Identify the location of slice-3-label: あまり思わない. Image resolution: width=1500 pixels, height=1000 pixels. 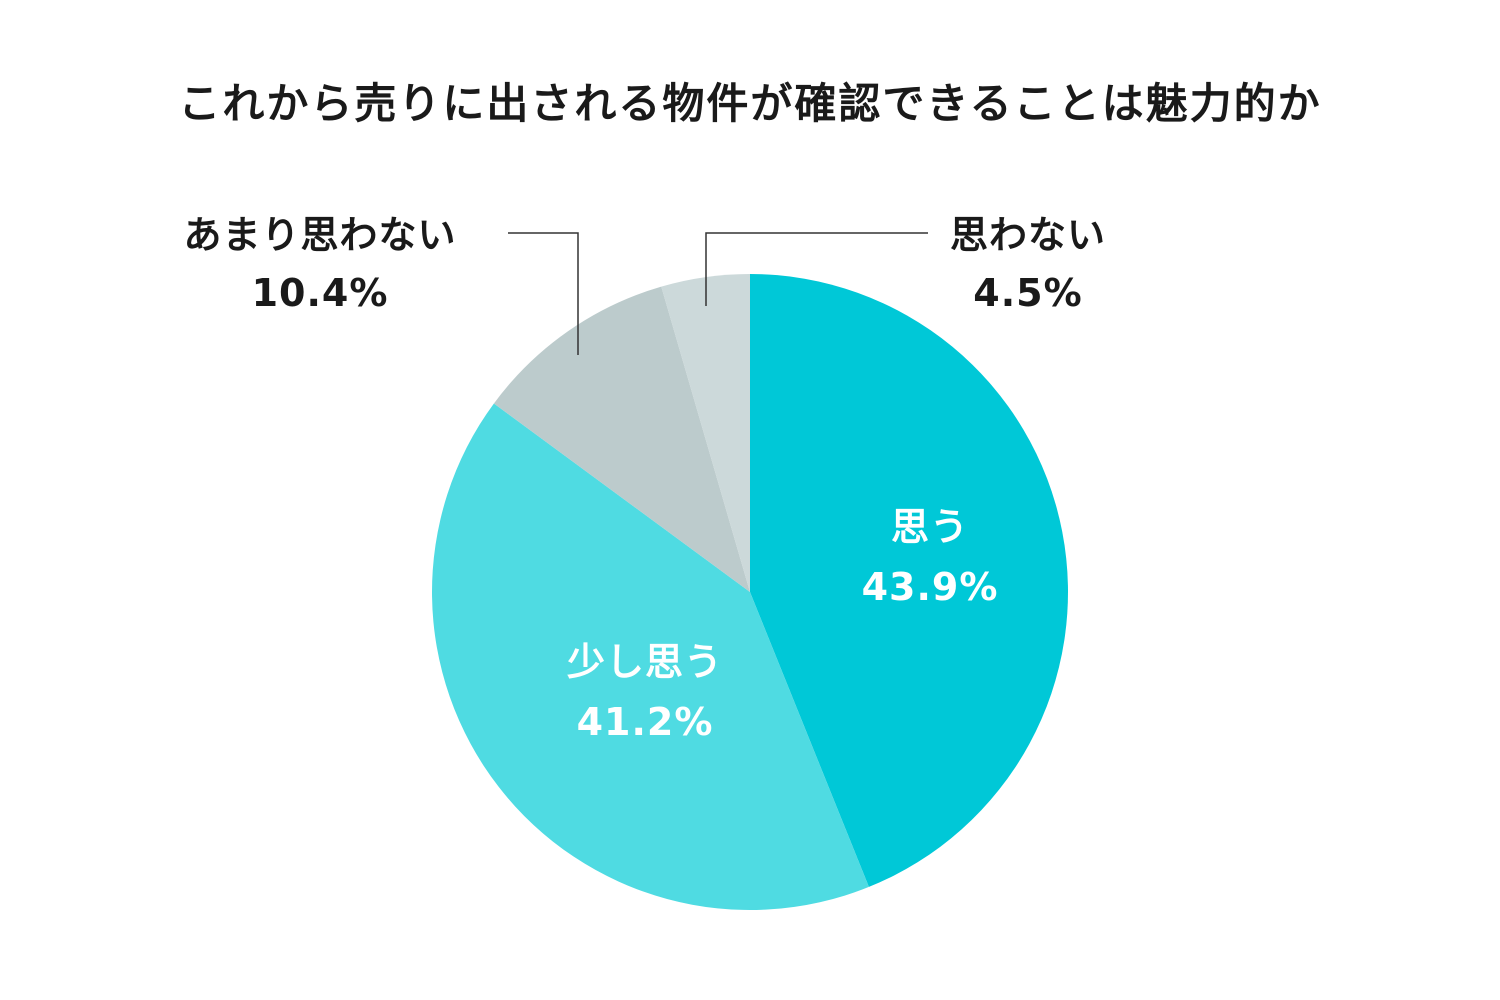
(319, 235).